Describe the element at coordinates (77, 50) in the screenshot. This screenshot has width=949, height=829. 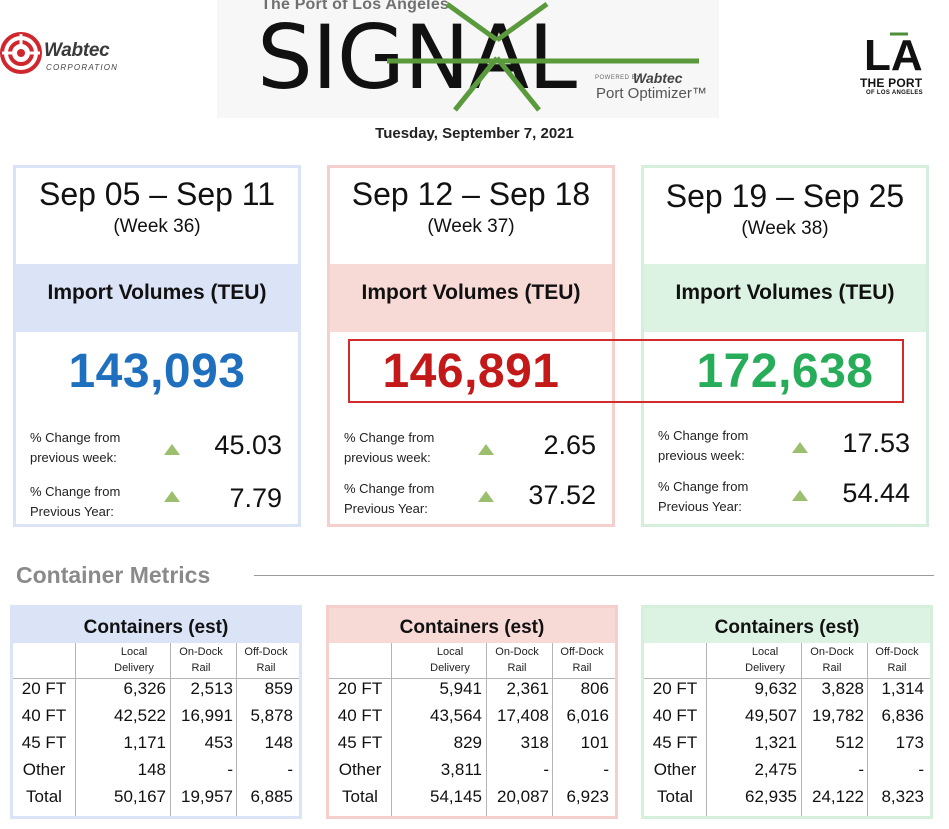
I see `wabtec-wordmark: Wabtec` at that location.